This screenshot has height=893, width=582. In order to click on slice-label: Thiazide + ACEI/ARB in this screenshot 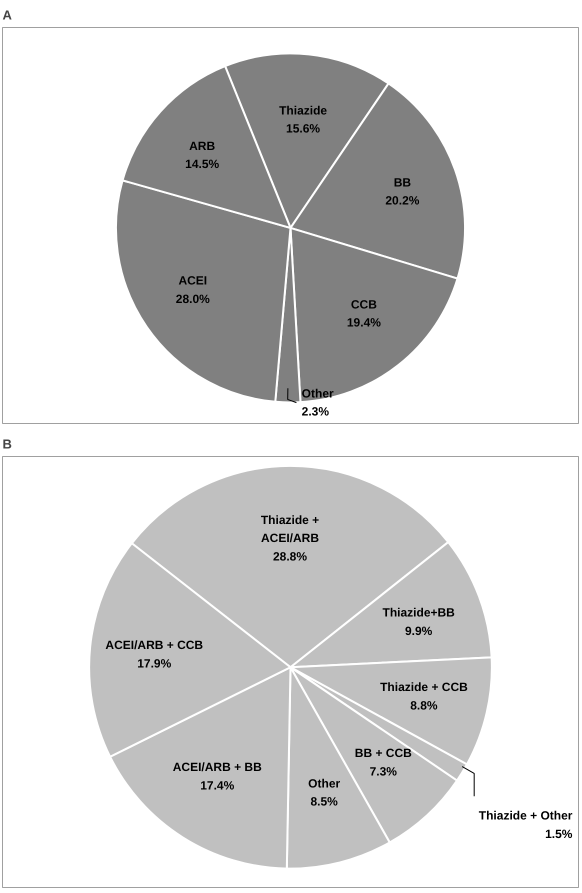, I will do `click(290, 529)`.